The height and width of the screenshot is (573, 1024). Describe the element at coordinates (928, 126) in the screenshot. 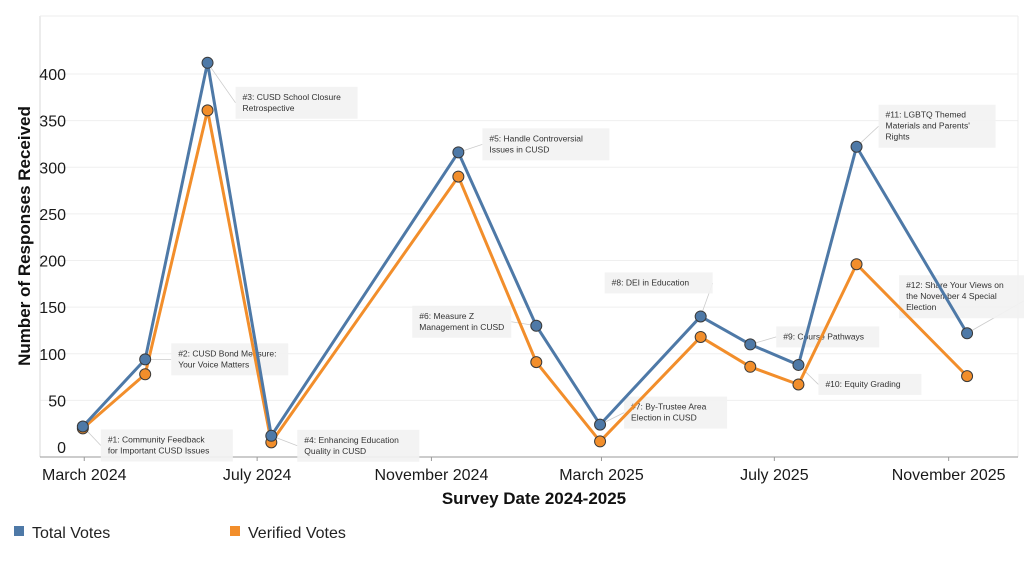

I see `annotation-label: Materials and Parents'` at that location.